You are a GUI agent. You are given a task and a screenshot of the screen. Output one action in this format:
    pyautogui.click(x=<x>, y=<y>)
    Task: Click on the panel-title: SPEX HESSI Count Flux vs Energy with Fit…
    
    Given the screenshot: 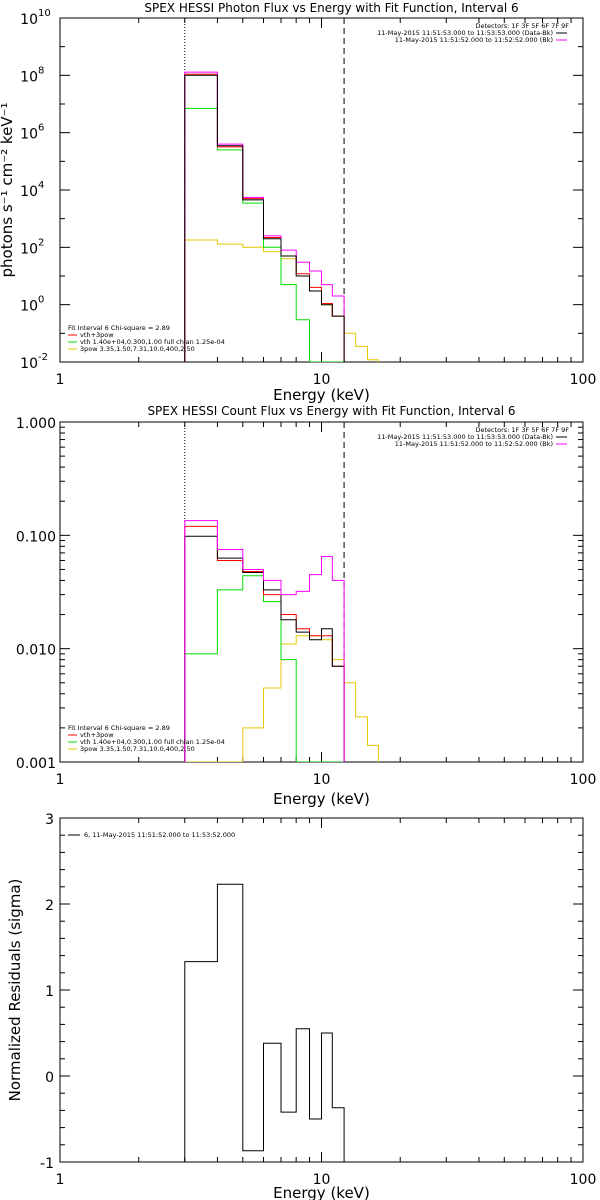 What is the action you would take?
    pyautogui.click(x=331, y=411)
    